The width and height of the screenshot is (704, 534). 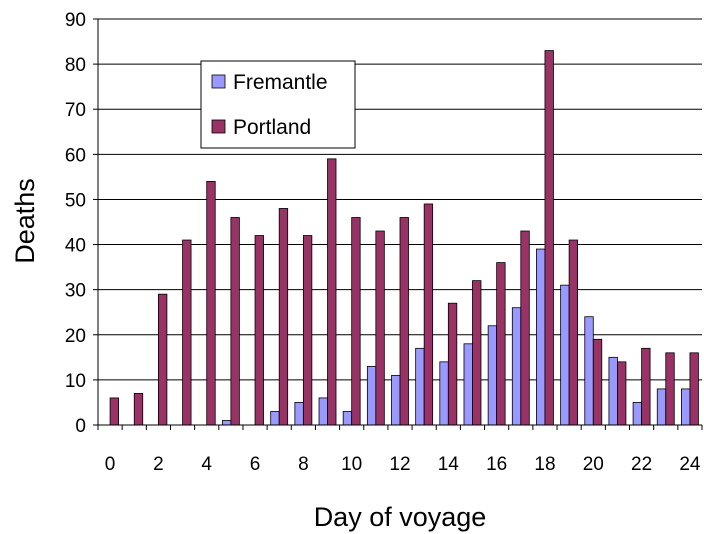 What do you see at coordinates (218, 81) in the screenshot?
I see `legend-swatch-fremantle` at bounding box center [218, 81].